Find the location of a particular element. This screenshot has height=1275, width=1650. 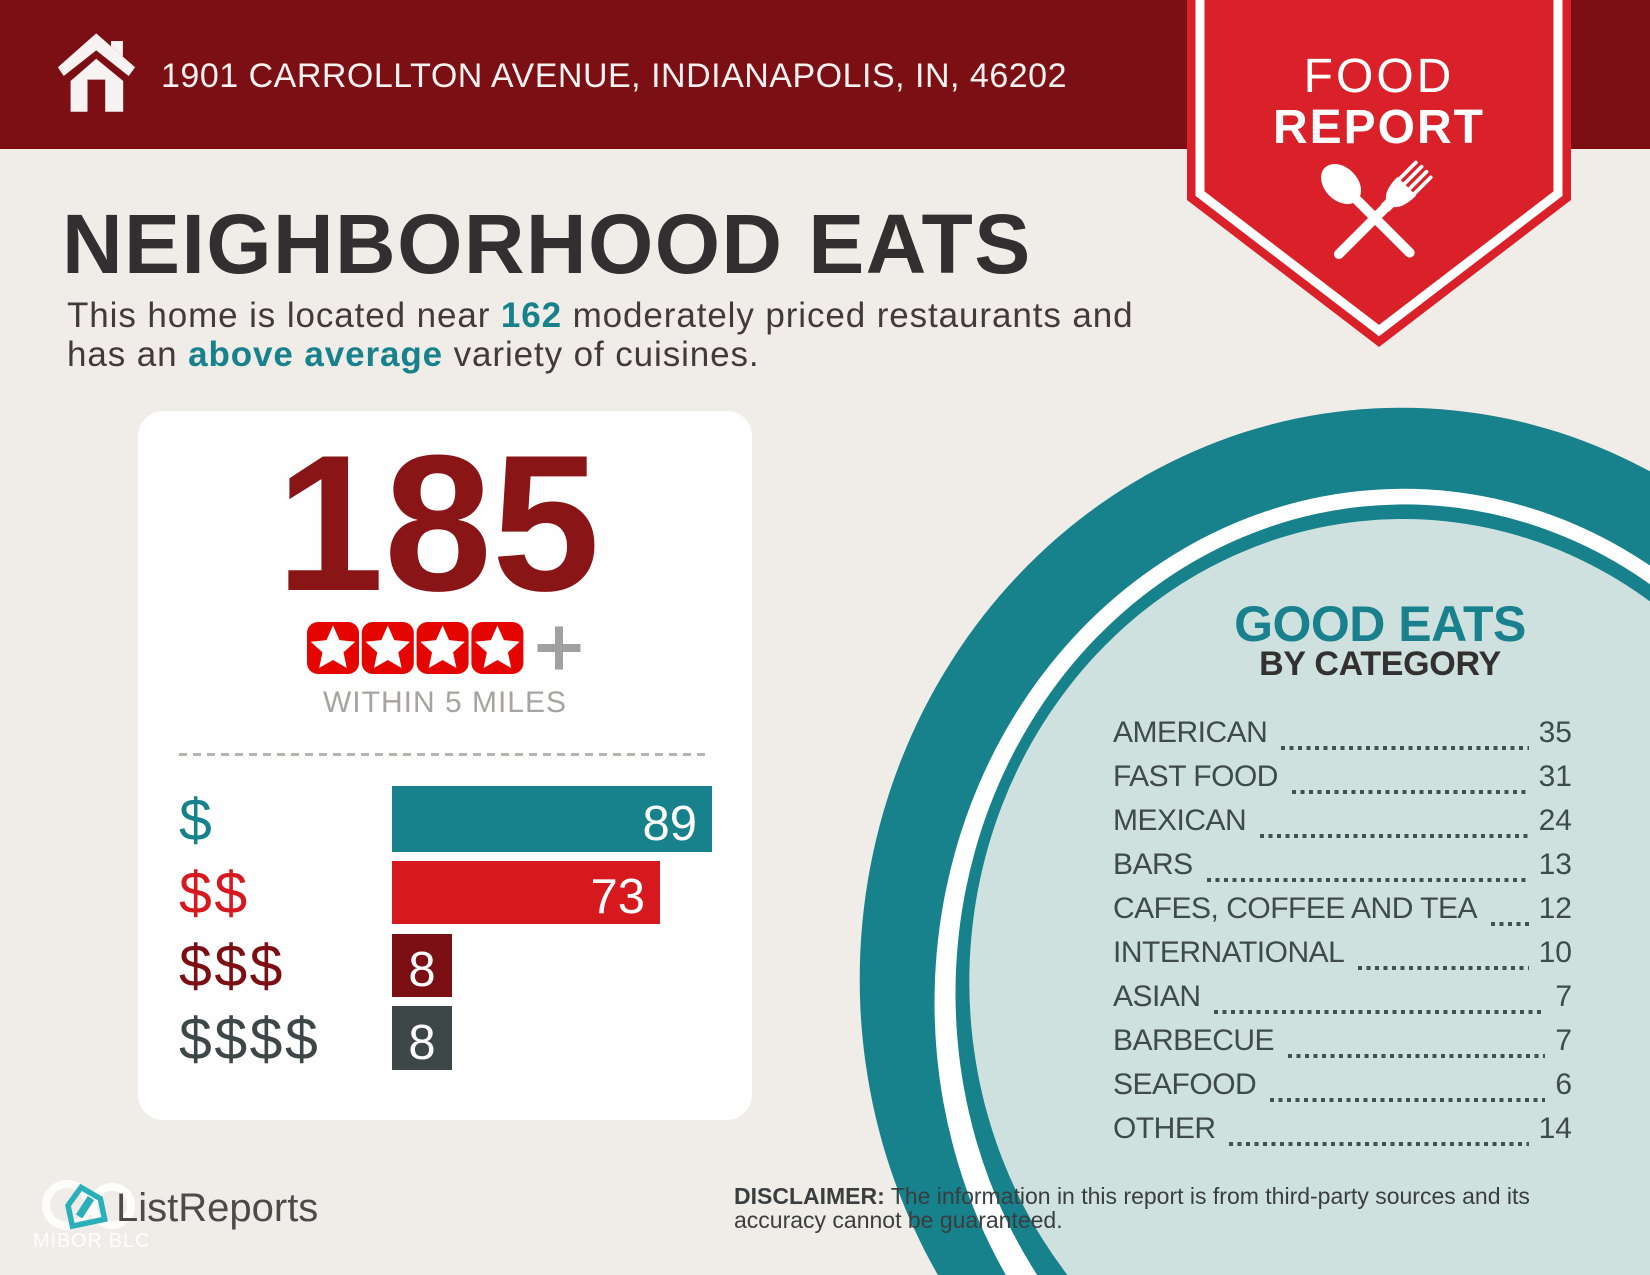

svg-text: MIBOR BLC is located at coordinates (91, 1241).